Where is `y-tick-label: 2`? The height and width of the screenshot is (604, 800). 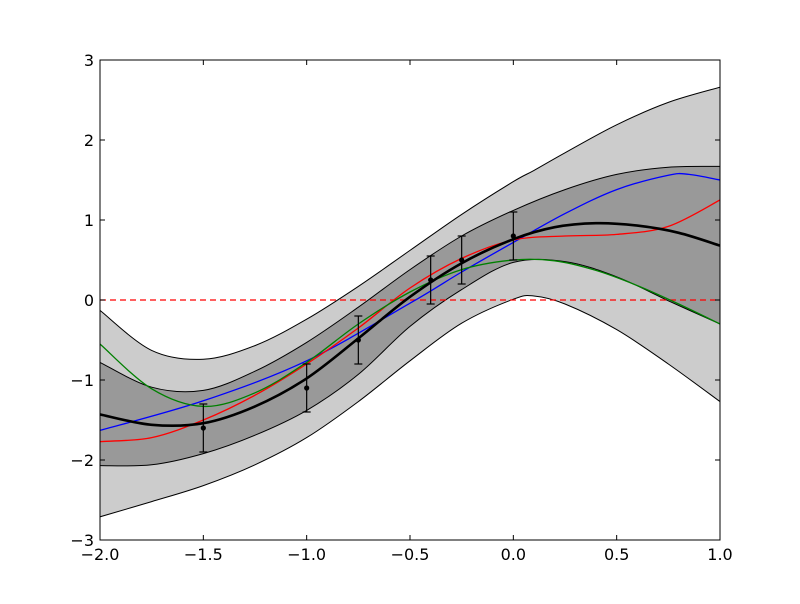
y-tick-label: 2 is located at coordinates (89, 140).